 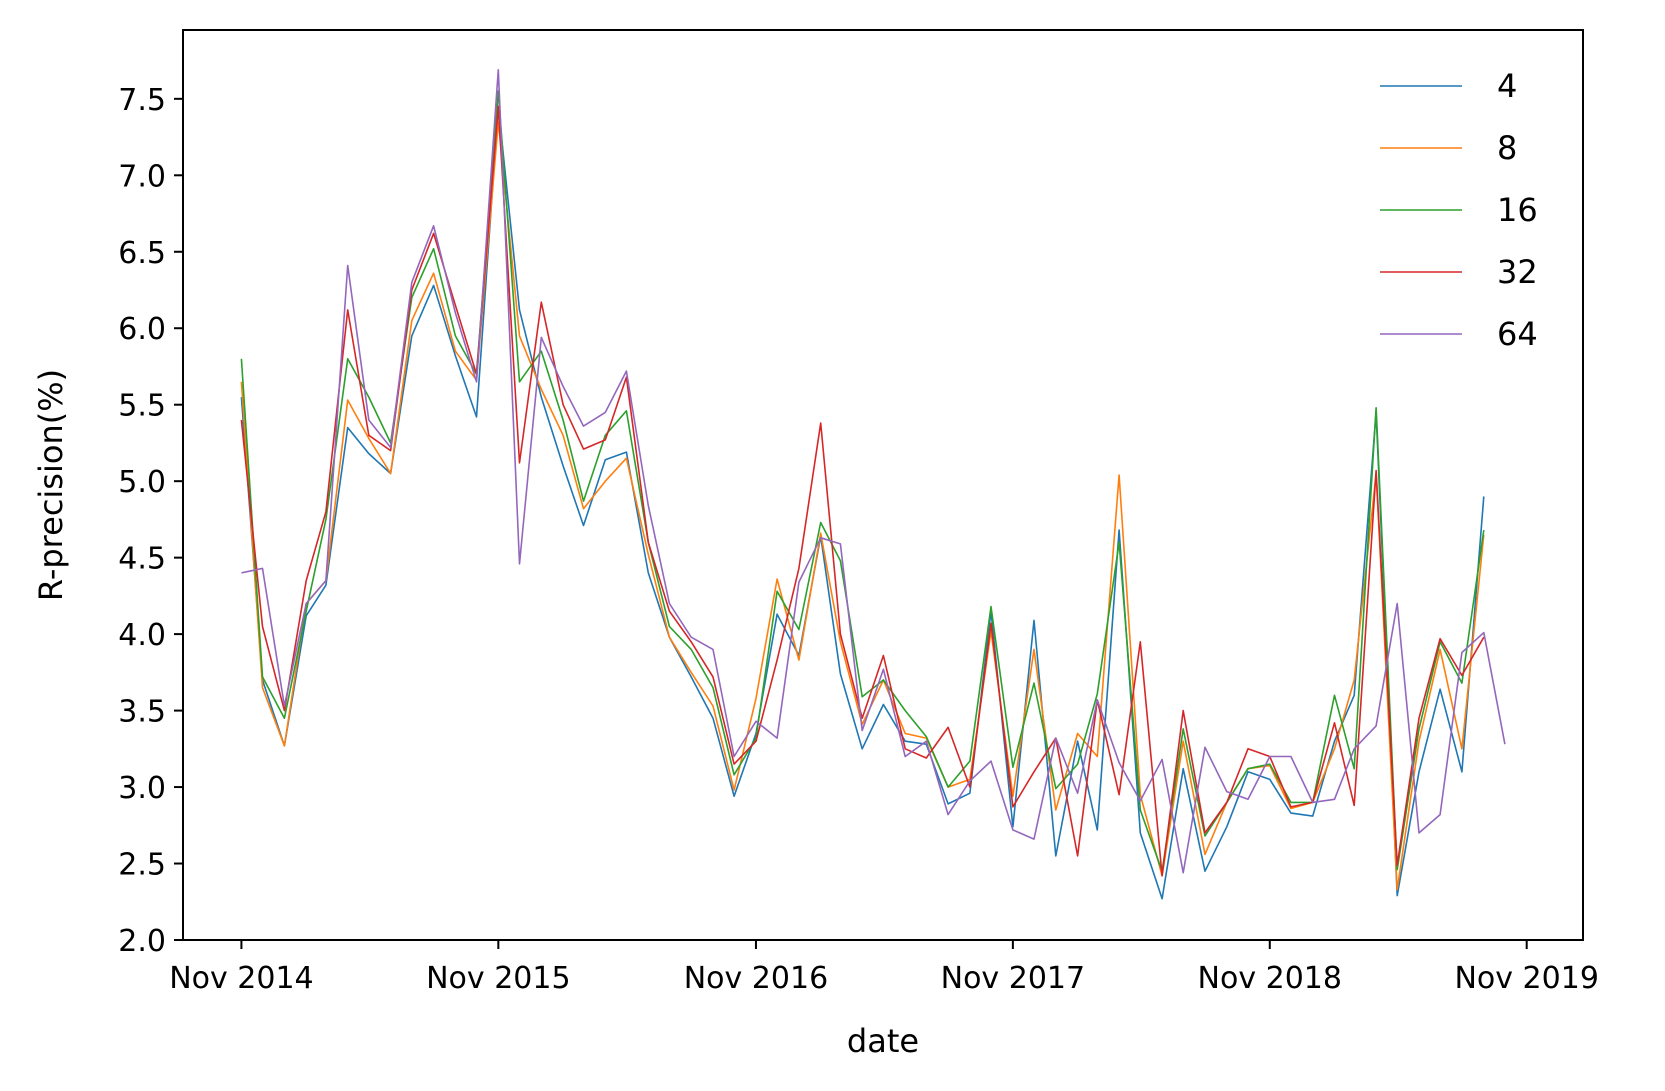 What do you see at coordinates (142, 253) in the screenshot?
I see `y-tick-label: 6.5` at bounding box center [142, 253].